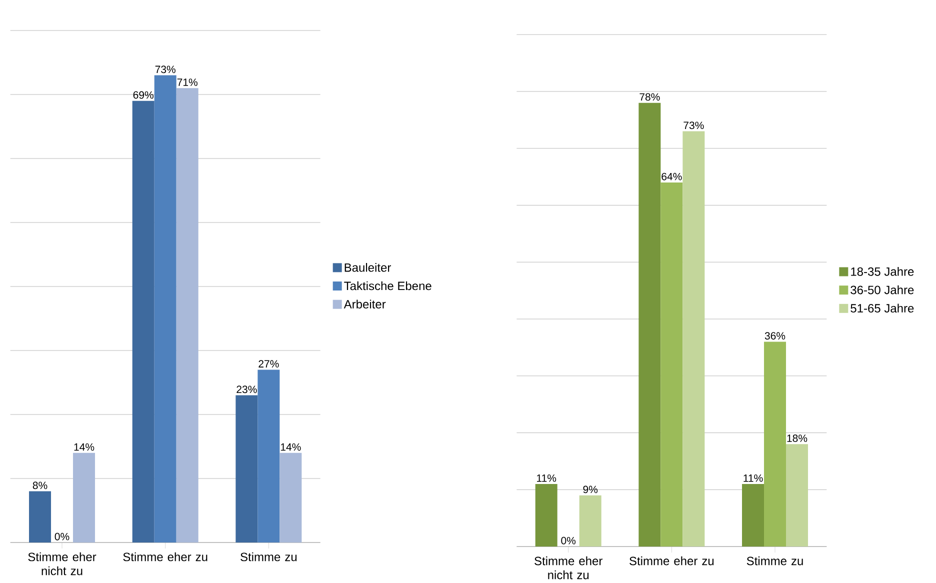  Describe the element at coordinates (590, 490) in the screenshot. I see `data-label: 9%` at that location.